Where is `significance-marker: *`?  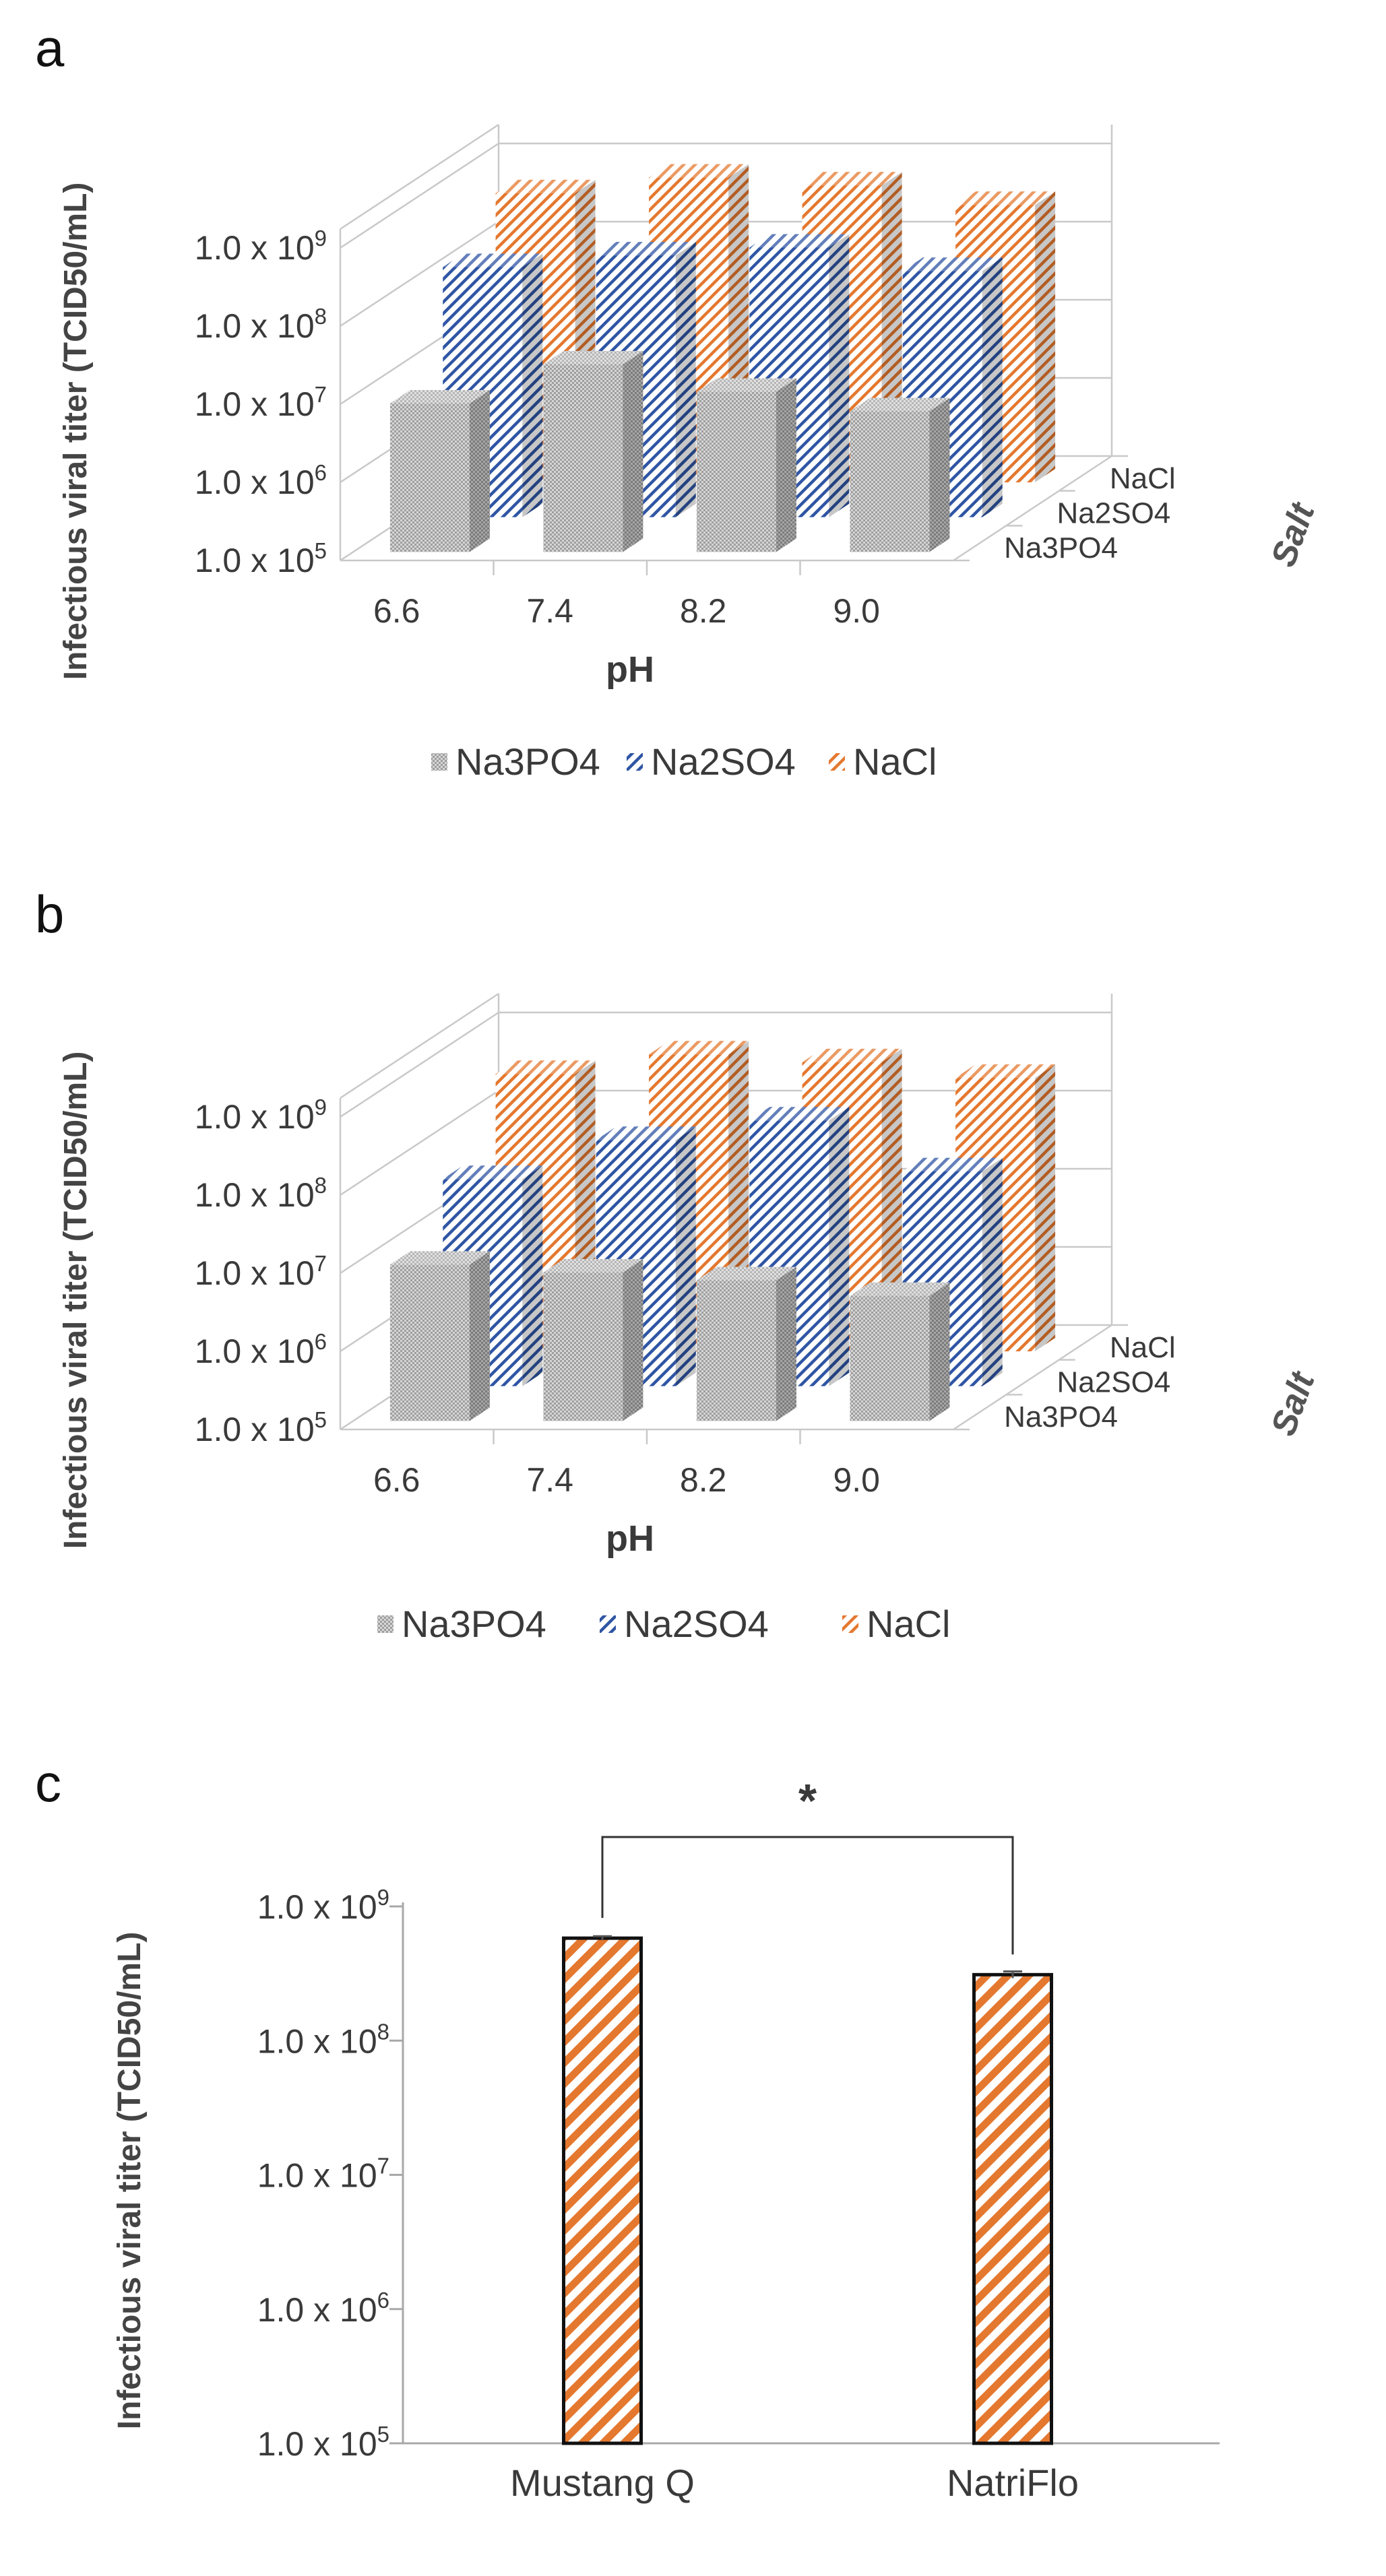 significance-marker: * is located at coordinates (808, 1801).